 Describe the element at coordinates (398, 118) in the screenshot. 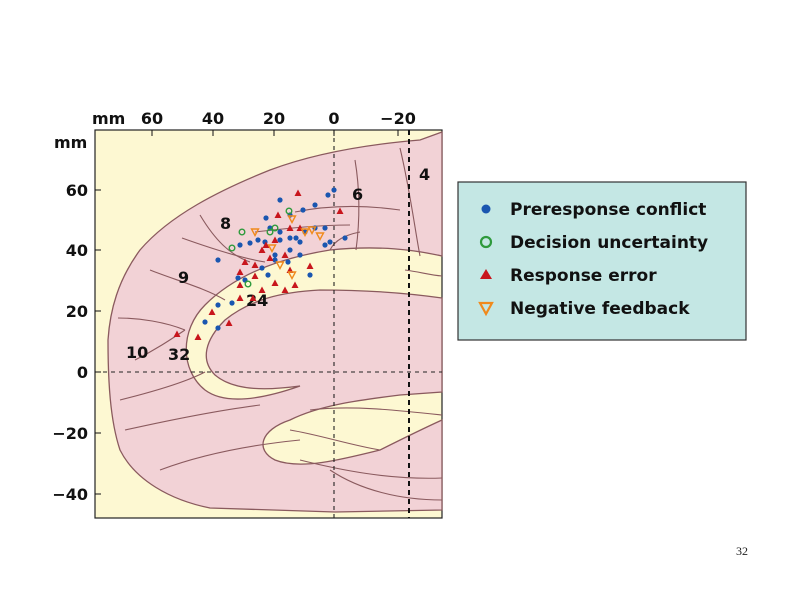

I see `x-tick-label: −20` at that location.